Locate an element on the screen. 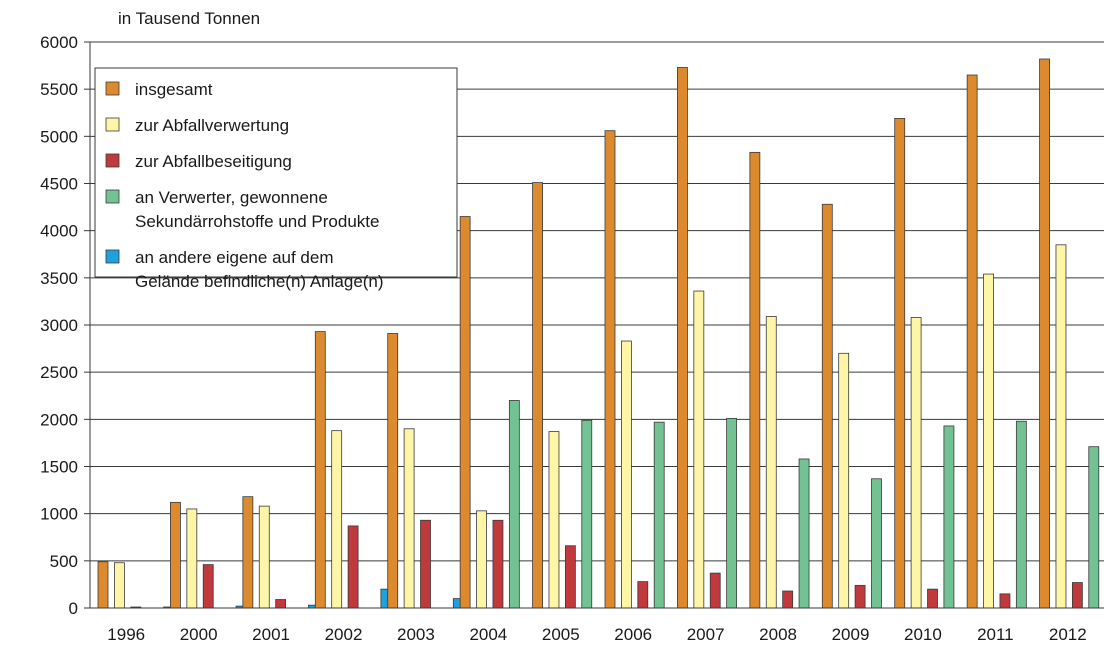 Image resolution: width=1115 pixels, height=646 pixels. y-tick-label: 4000 is located at coordinates (59, 231).